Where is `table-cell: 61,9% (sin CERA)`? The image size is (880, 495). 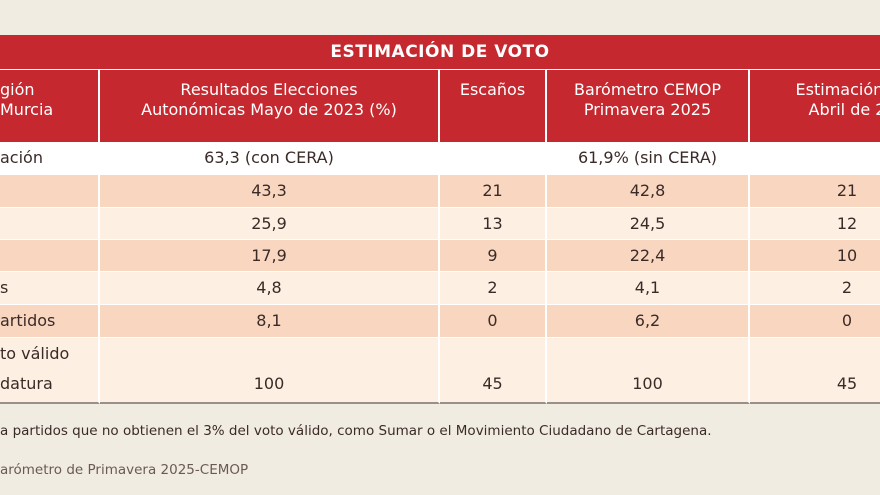 table-cell: 61,9% (sin CERA) is located at coordinates (648, 158).